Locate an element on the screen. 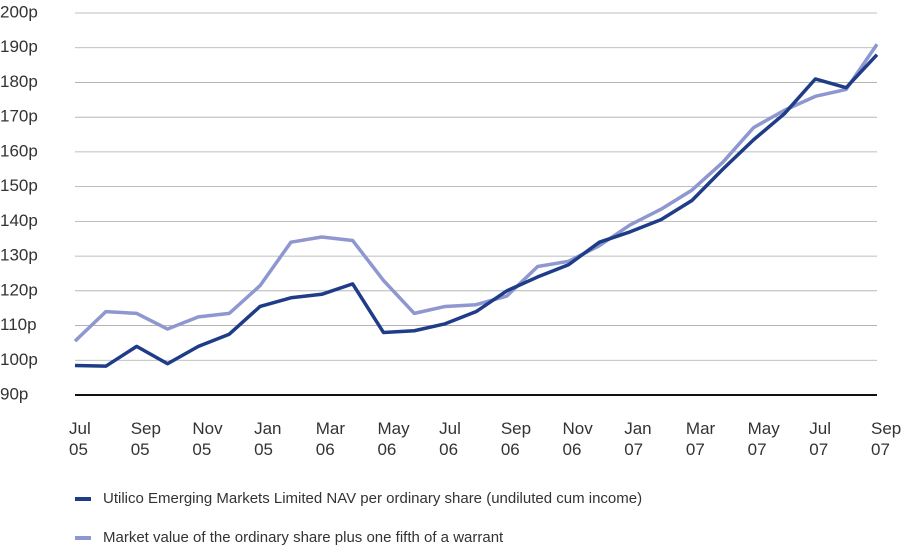  y-tick-label: 100p is located at coordinates (19, 359).